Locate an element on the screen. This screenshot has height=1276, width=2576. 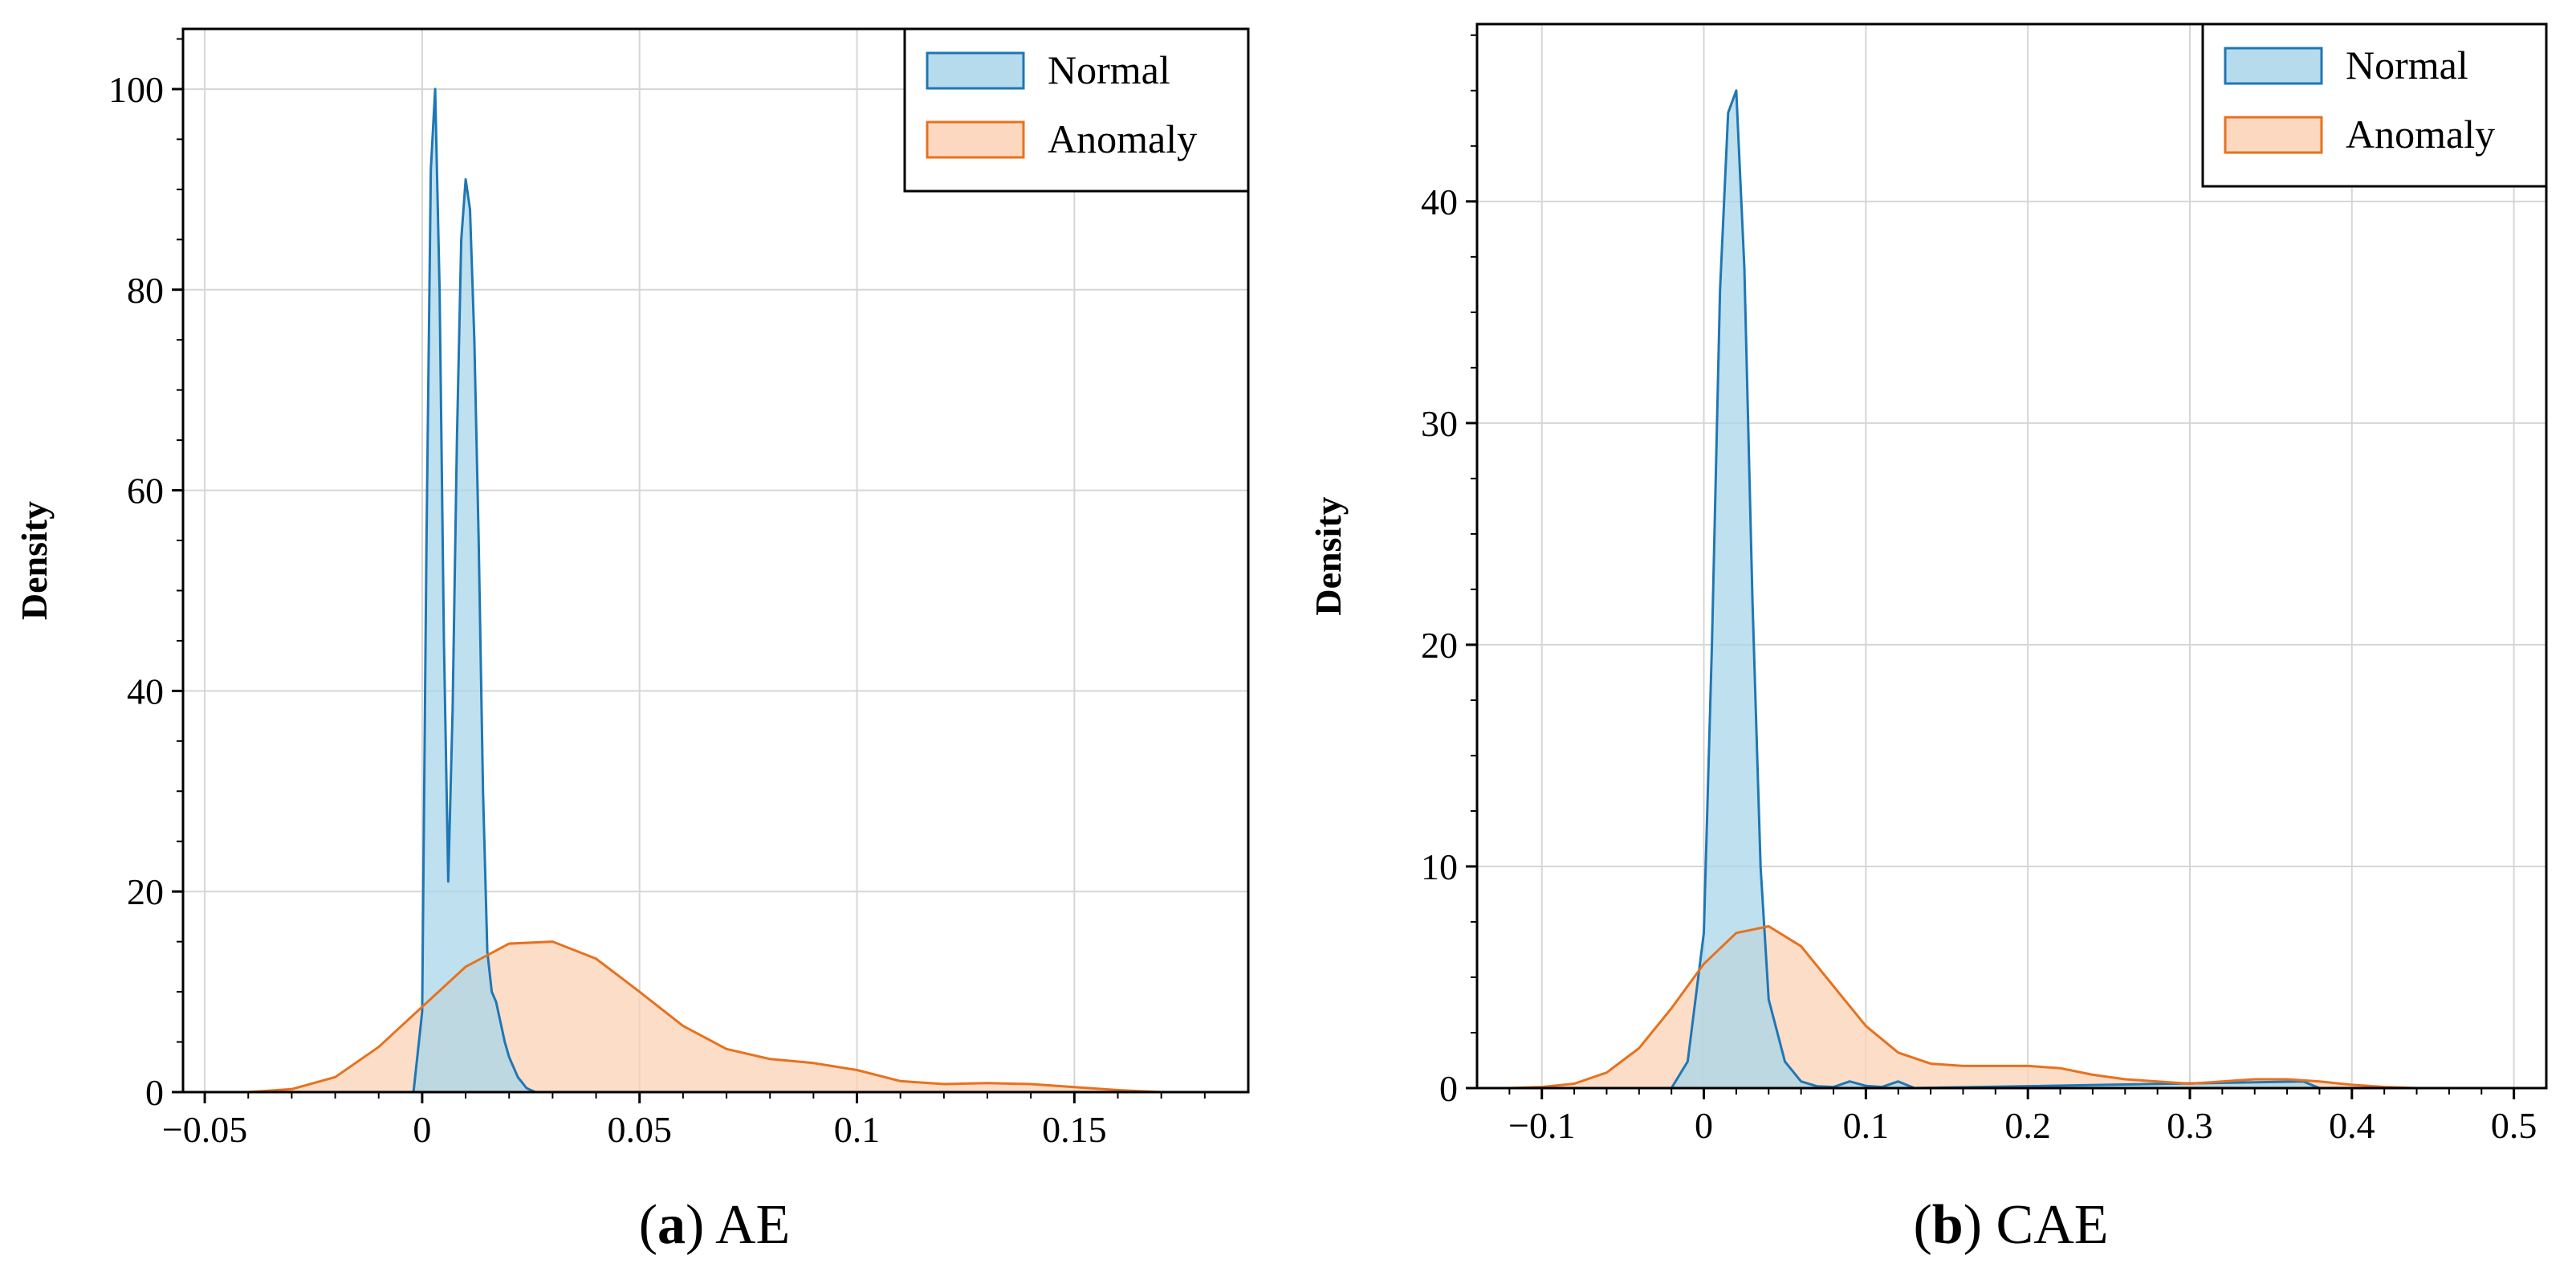
x-tick-label: 0.05 is located at coordinates (639, 1129).